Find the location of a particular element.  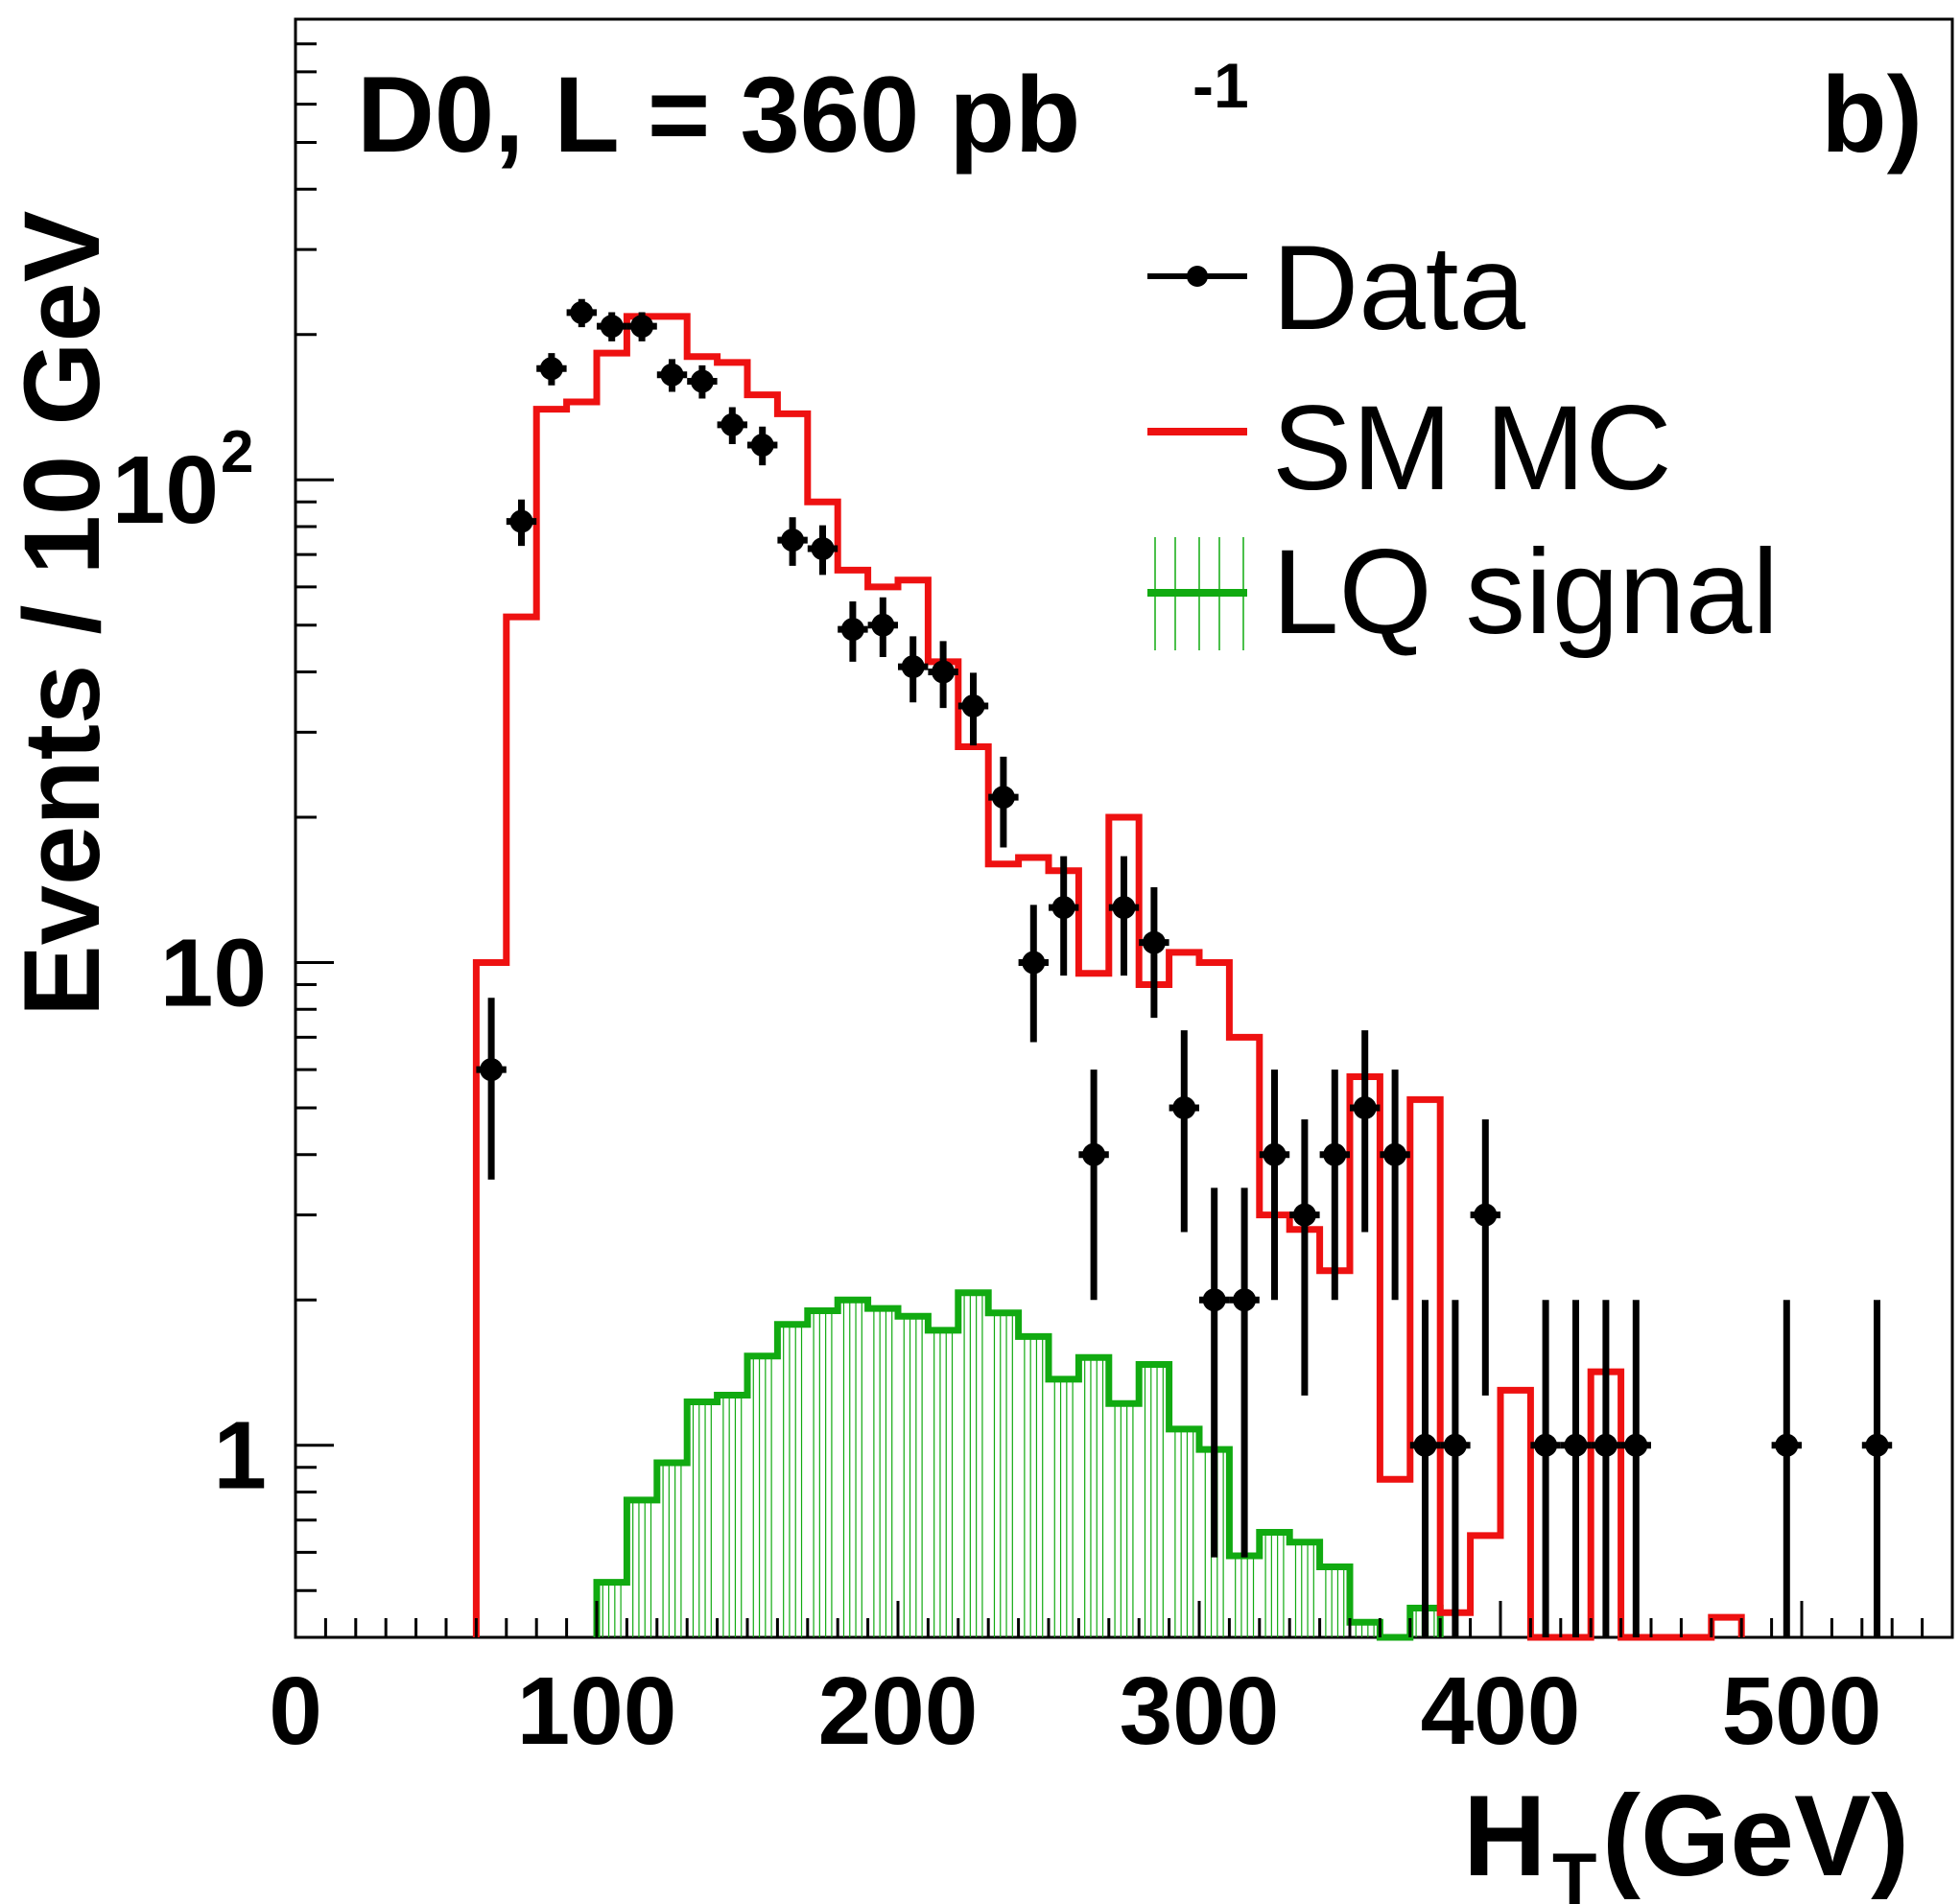

title: D0, L = 360 pb -1 is located at coordinates (803, 113).